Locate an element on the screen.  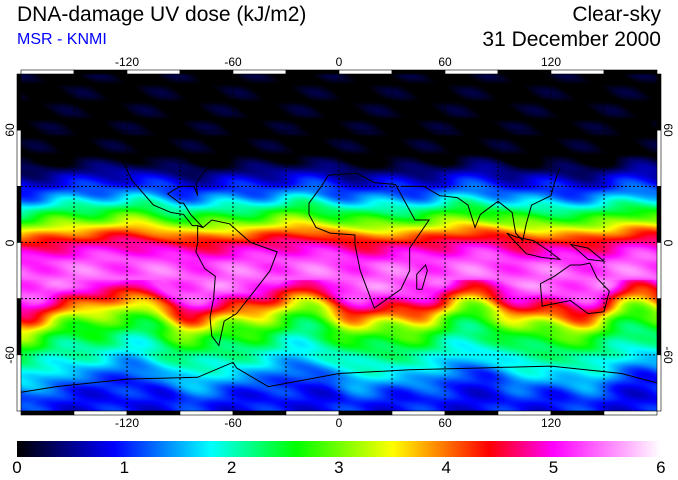
lat-tick-label-right: -60 is located at coordinates (668, 355).